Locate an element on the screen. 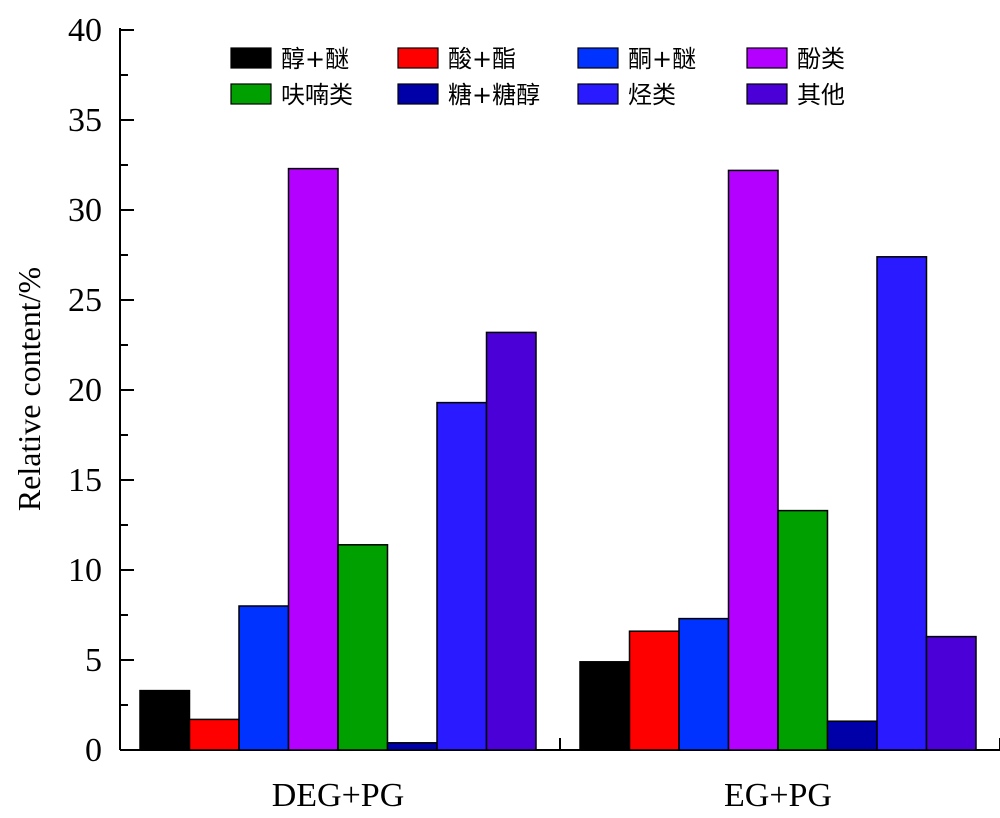  legend-label: 其他 is located at coordinates (821, 95).